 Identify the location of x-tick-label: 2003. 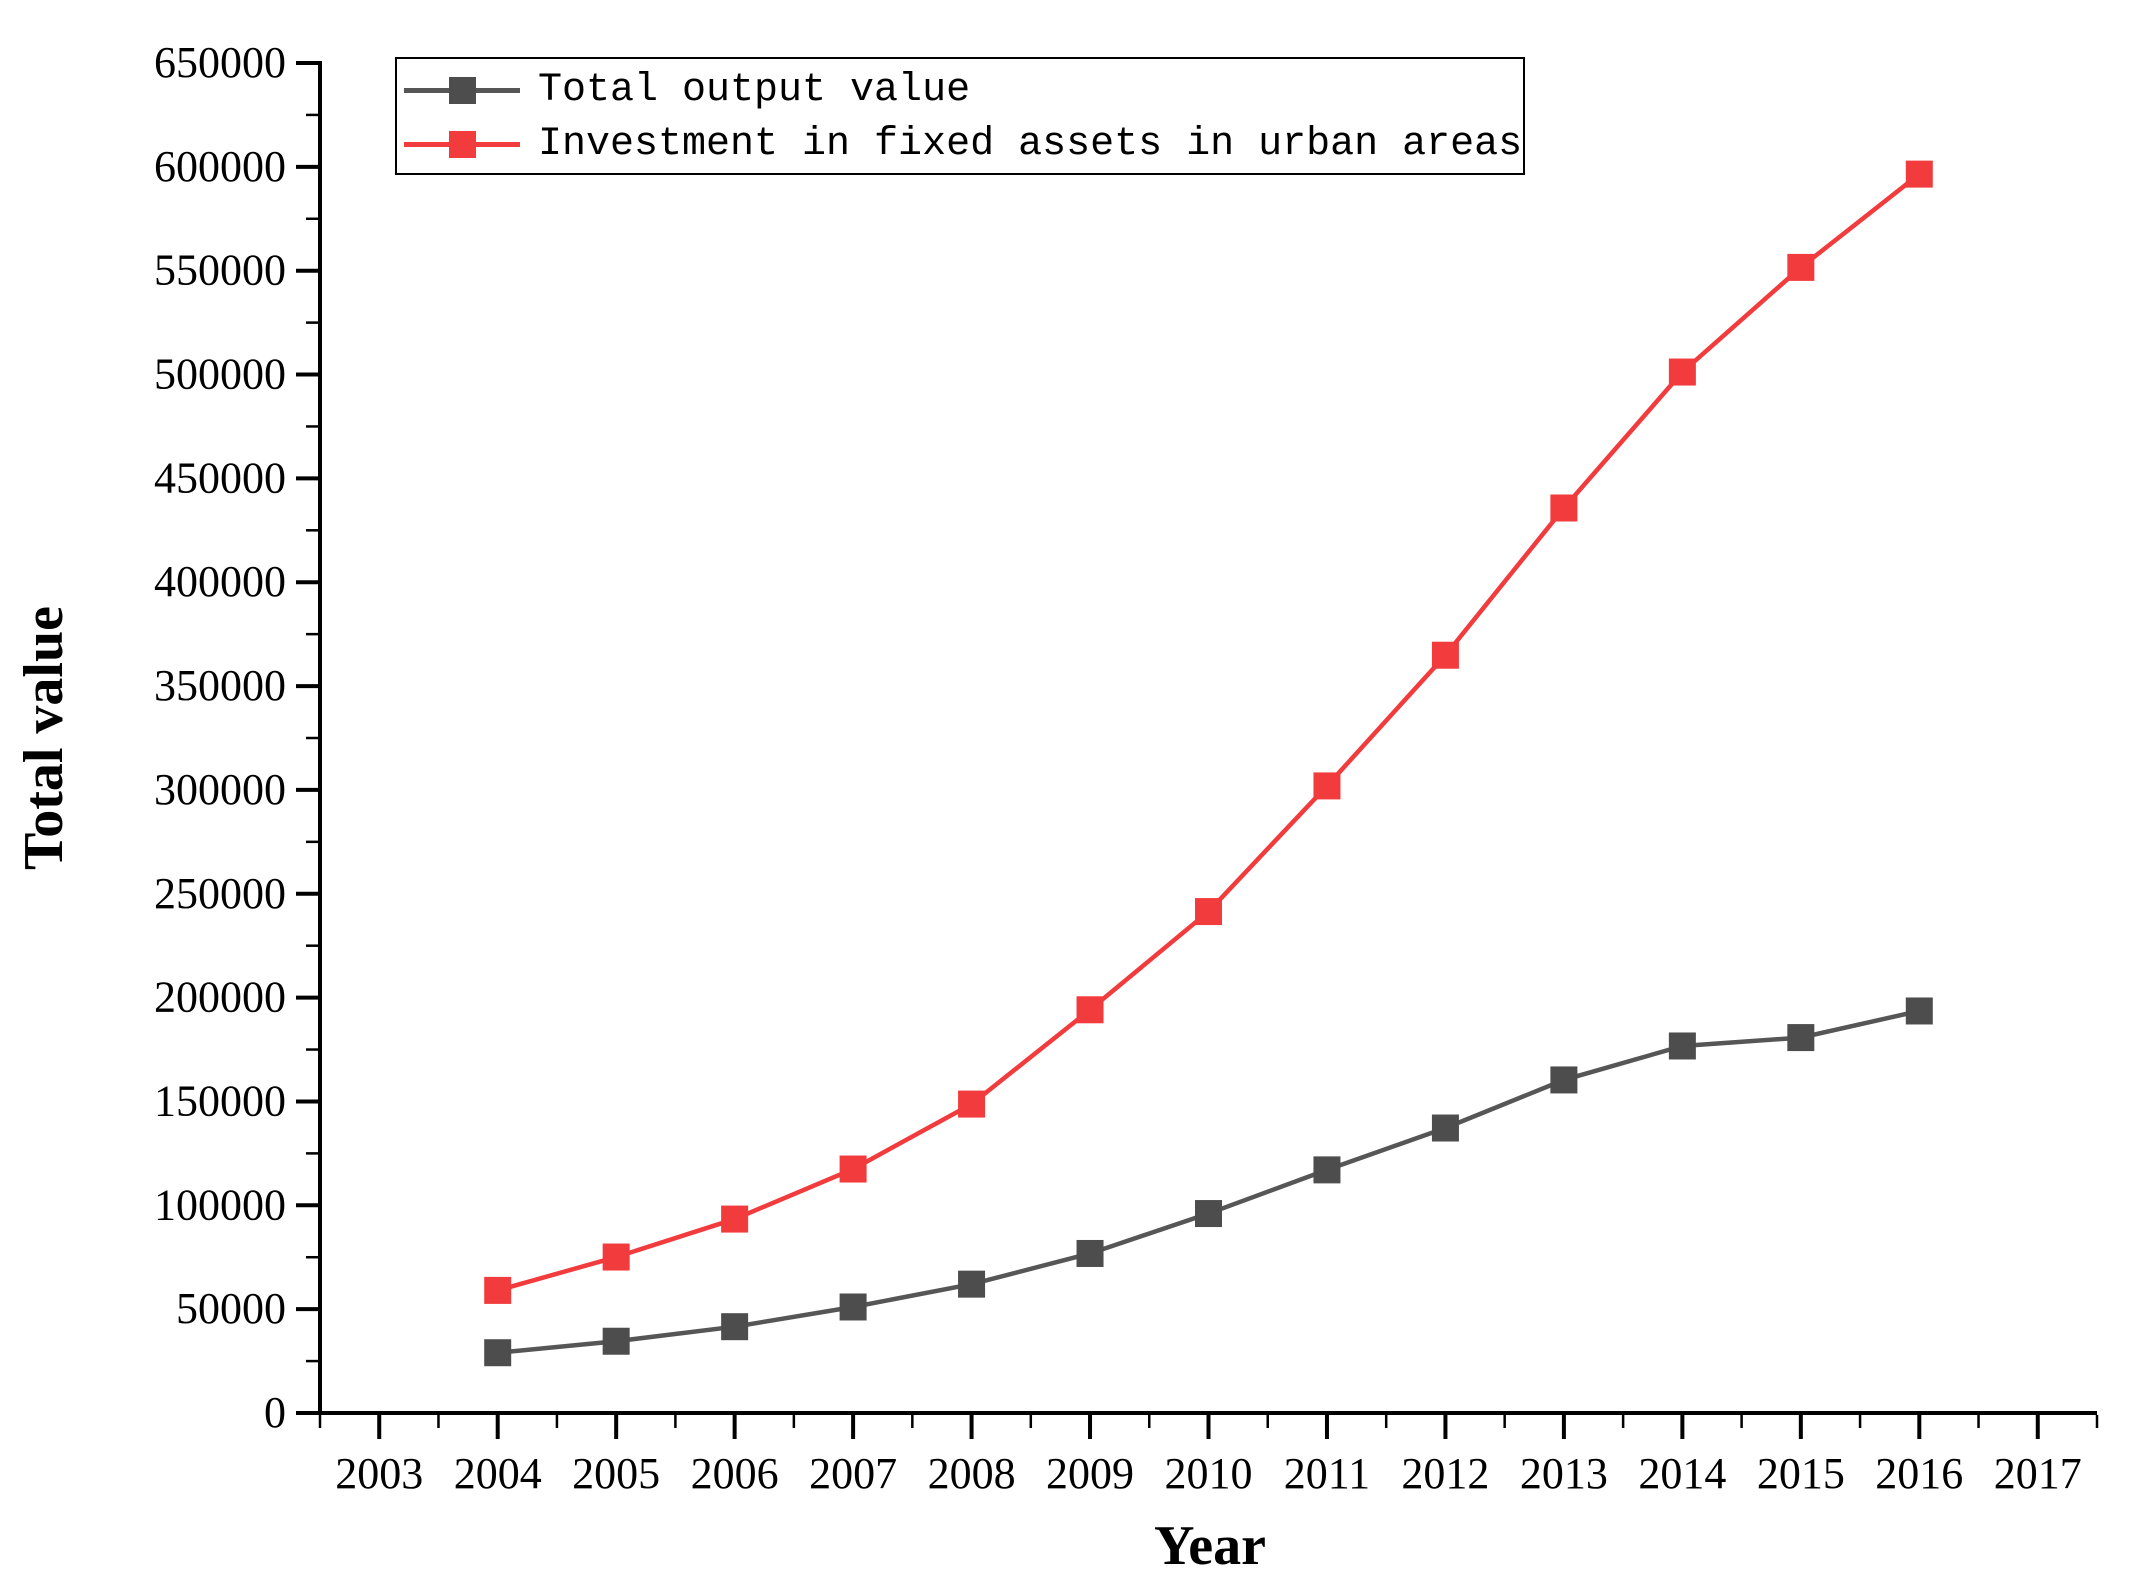
(379, 1473).